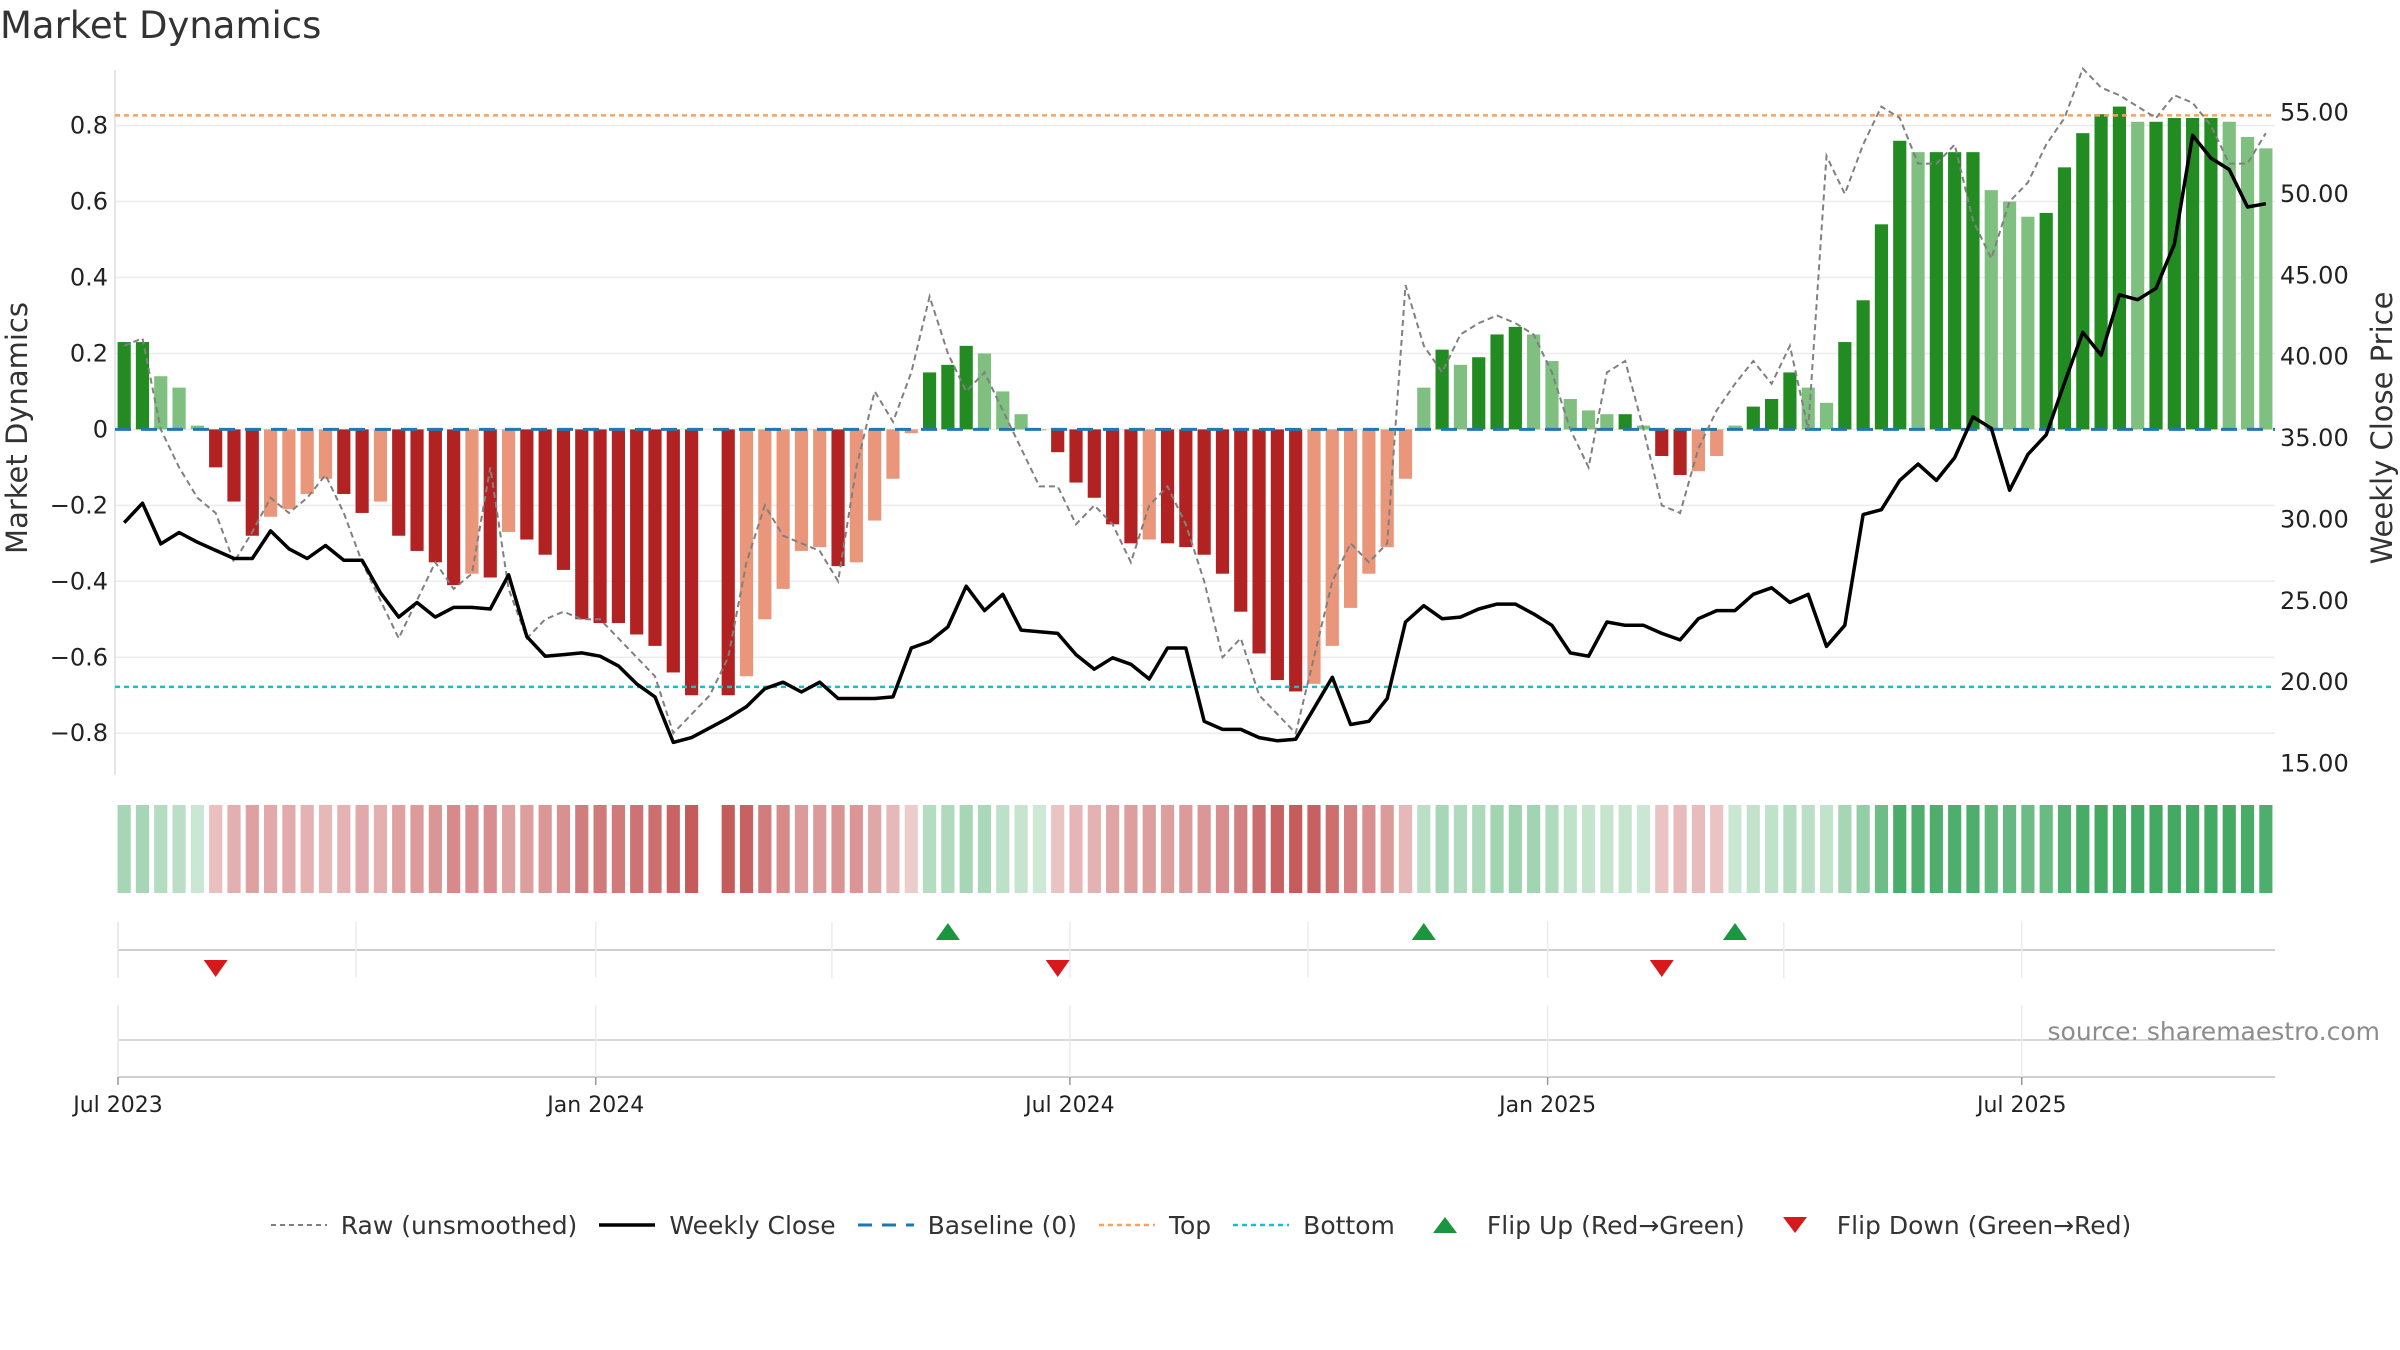  What do you see at coordinates (2314, 682) in the screenshot?
I see `y-tick-label-right: 20.00` at bounding box center [2314, 682].